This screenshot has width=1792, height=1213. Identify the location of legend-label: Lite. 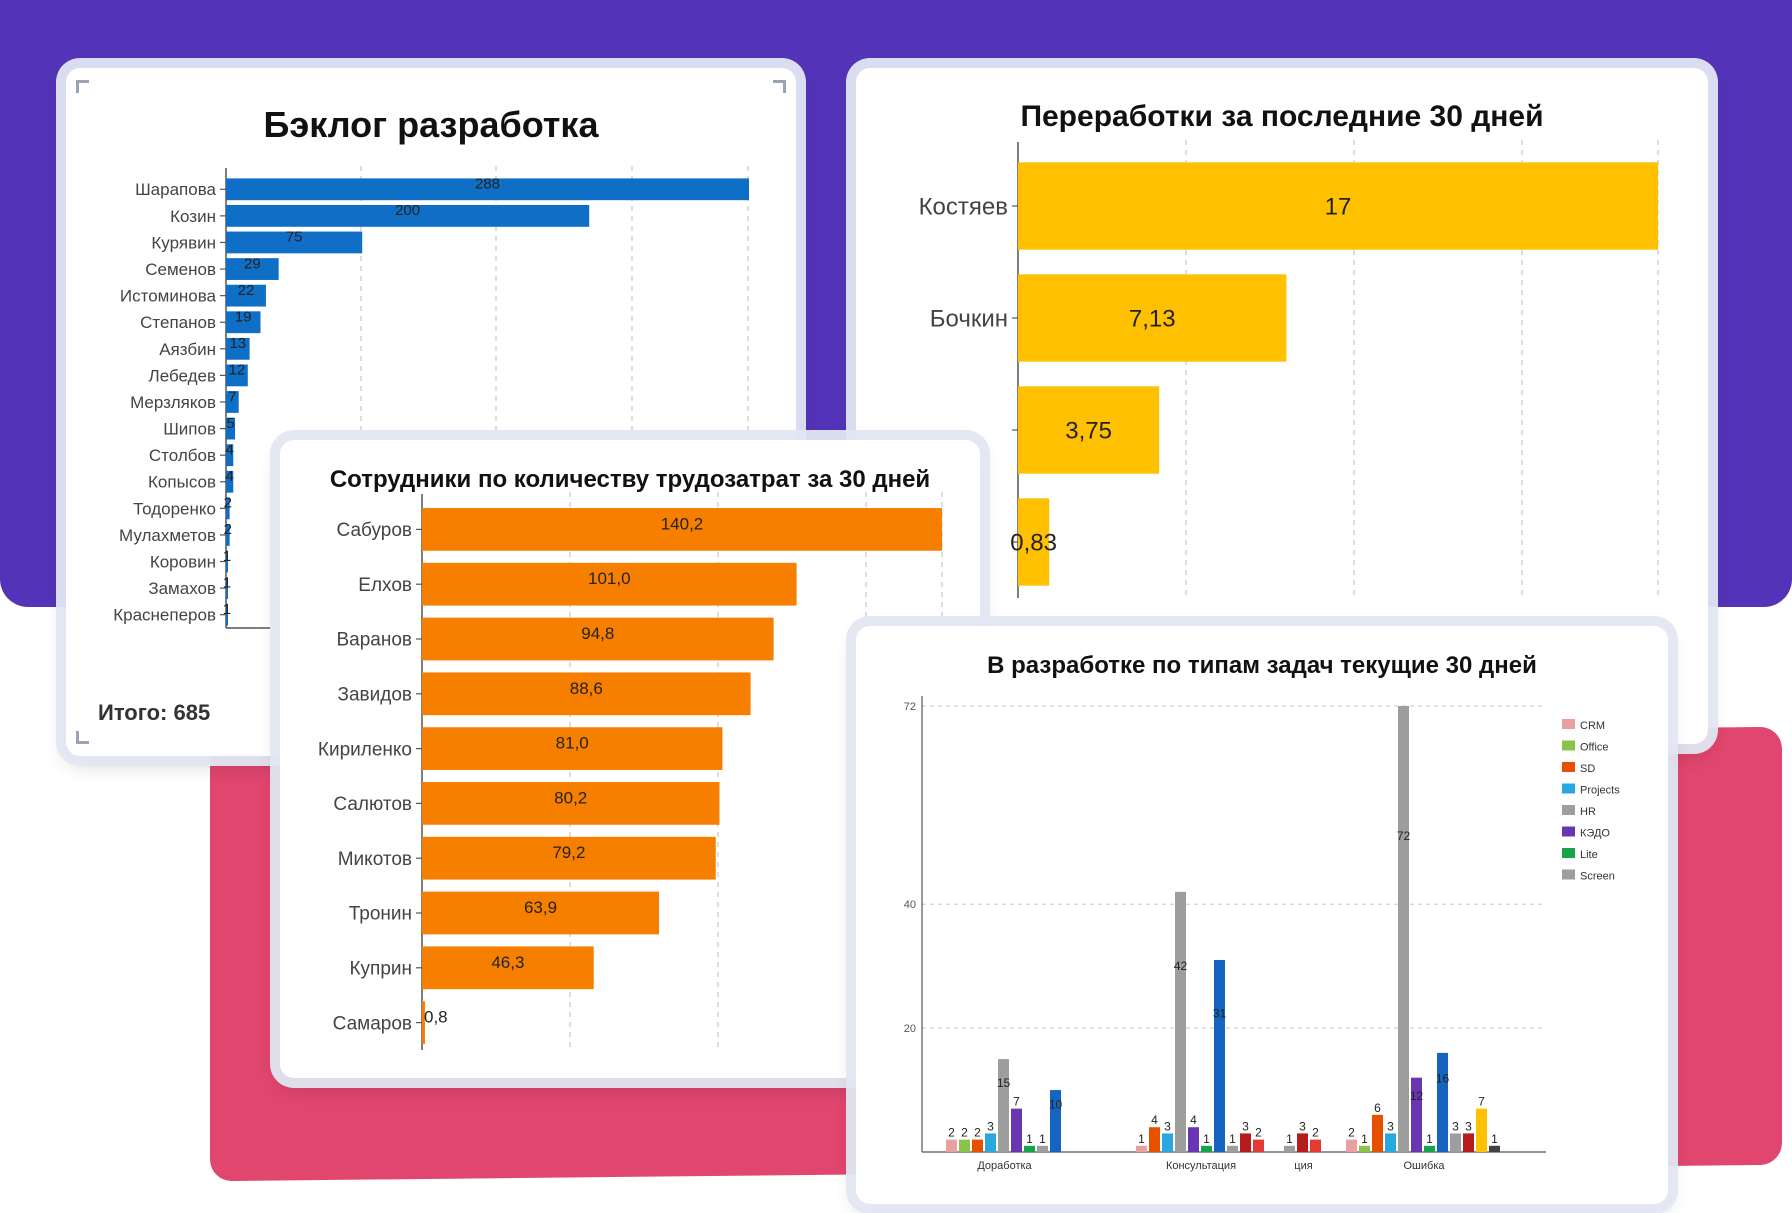
(1589, 855).